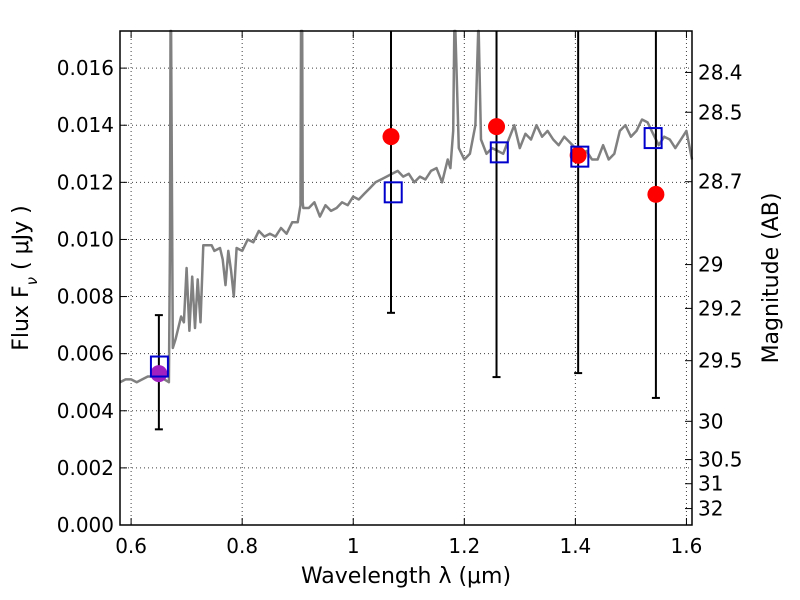  What do you see at coordinates (131, 546) in the screenshot?
I see `x-tick-label: 0.6` at bounding box center [131, 546].